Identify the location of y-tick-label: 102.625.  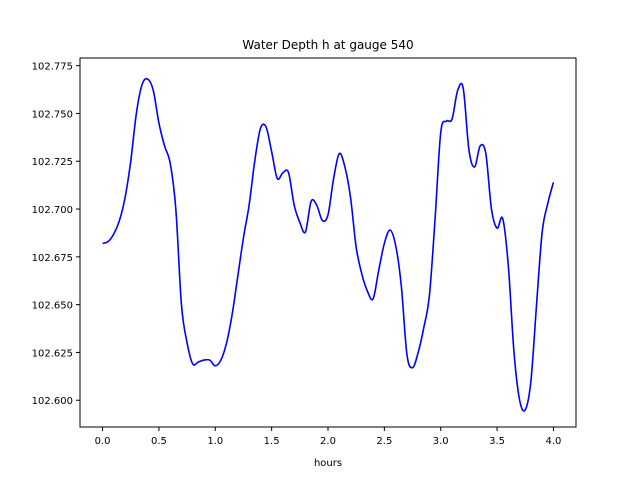
(52, 353).